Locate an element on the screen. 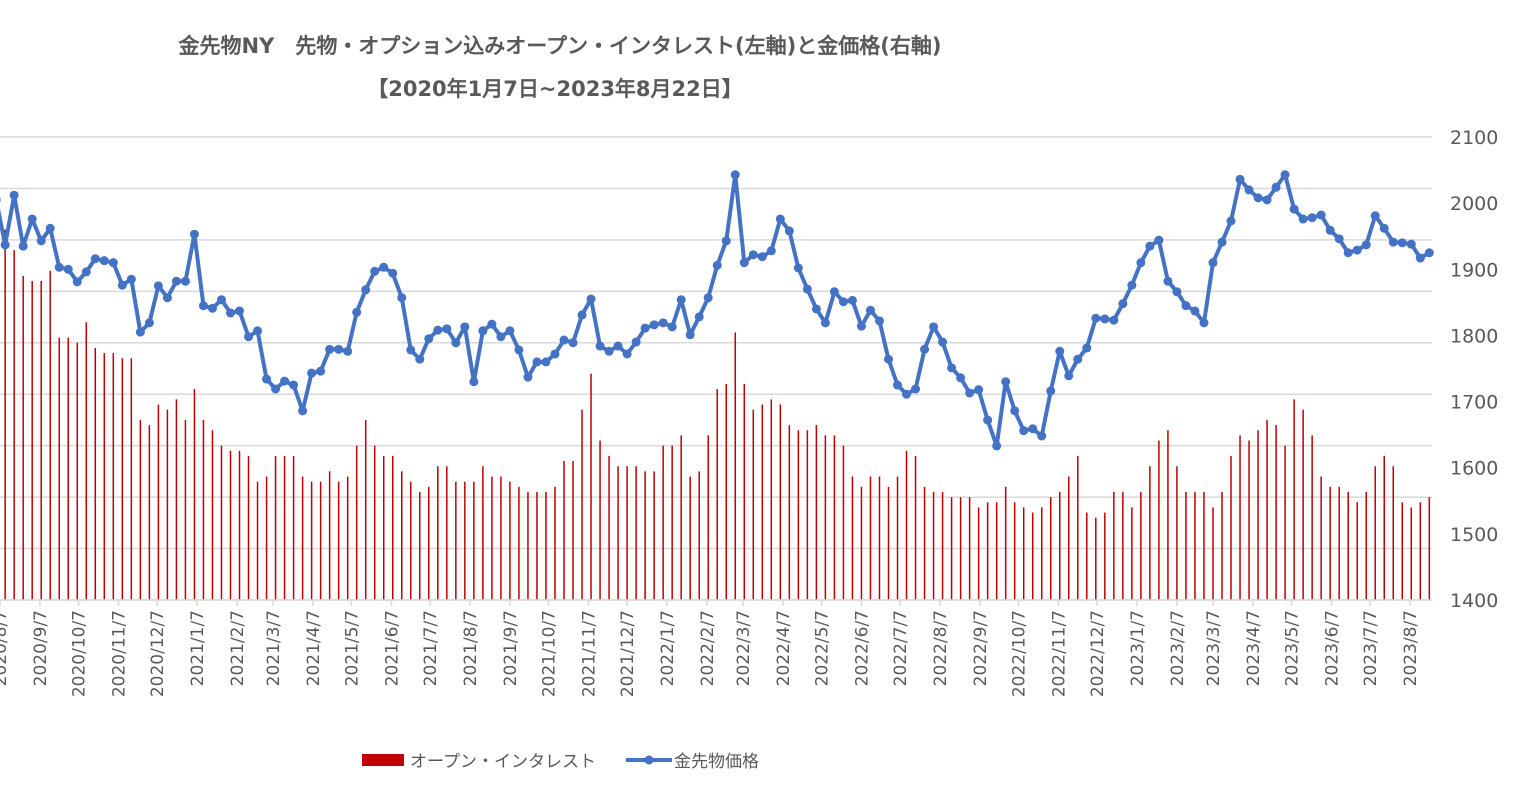  y2-tick-label: 1600 is located at coordinates (1474, 469).